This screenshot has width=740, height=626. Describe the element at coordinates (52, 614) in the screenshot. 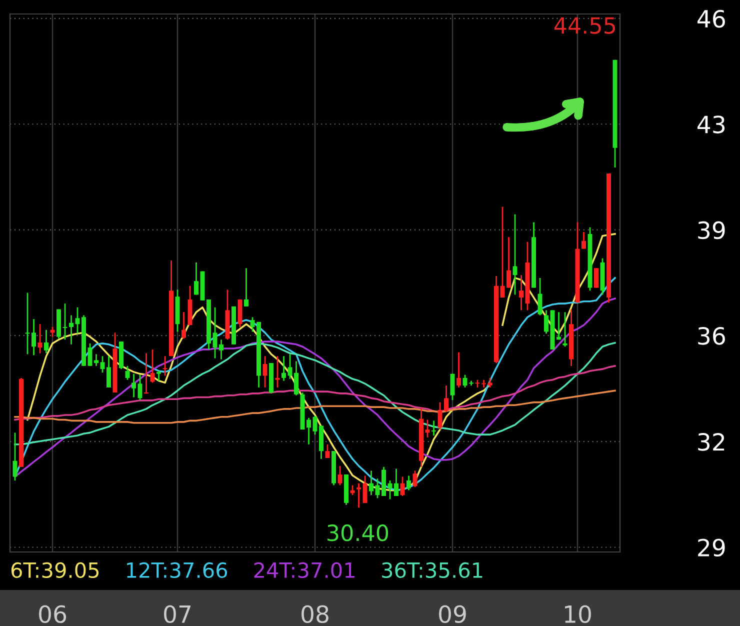

I see `x-tick-label: 06` at that location.